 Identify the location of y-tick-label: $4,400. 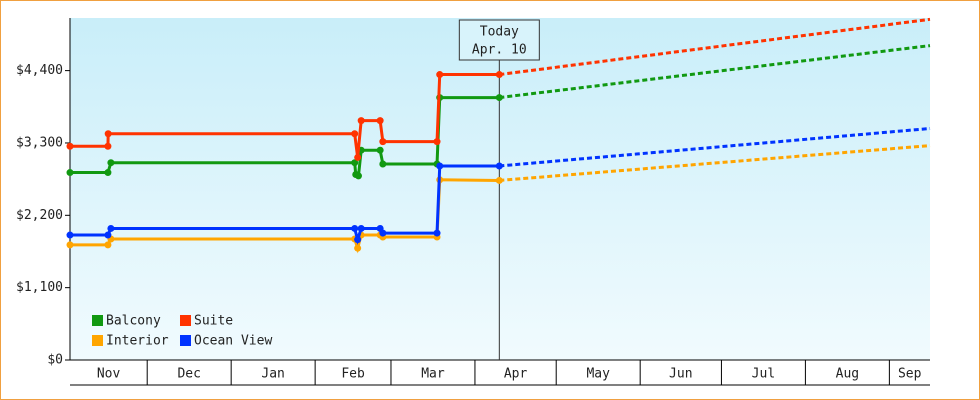
(39, 70).